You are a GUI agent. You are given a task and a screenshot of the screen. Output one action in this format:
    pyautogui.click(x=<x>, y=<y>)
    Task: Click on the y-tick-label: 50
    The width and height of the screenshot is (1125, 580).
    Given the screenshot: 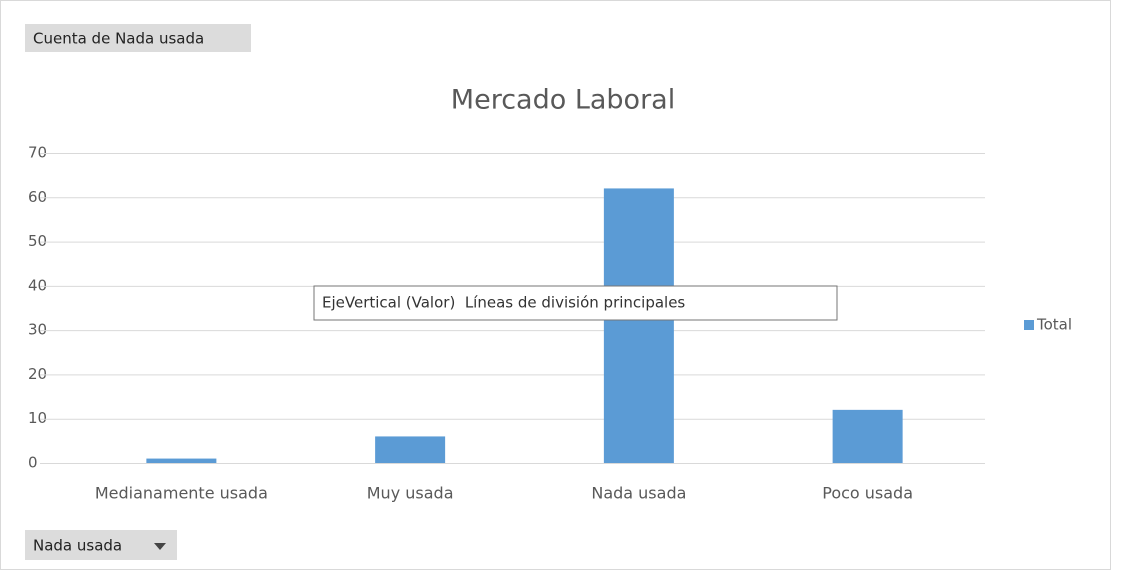 What is the action you would take?
    pyautogui.click(x=37, y=241)
    